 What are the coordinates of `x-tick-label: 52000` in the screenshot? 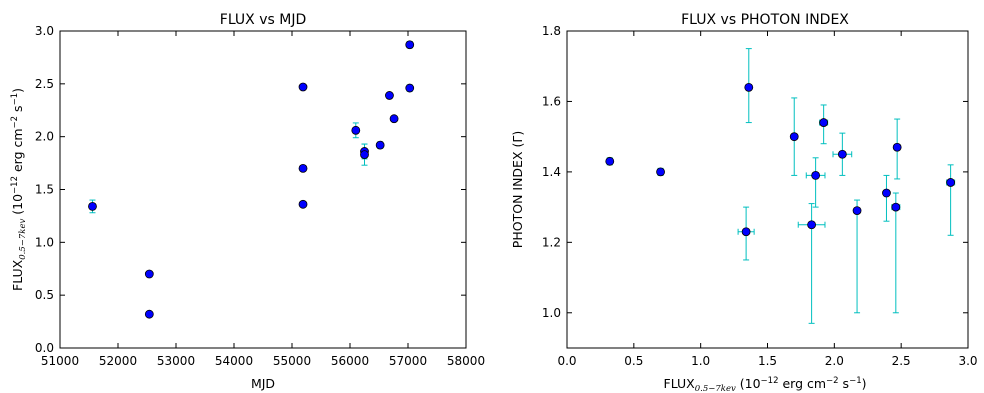 It's located at (118, 361).